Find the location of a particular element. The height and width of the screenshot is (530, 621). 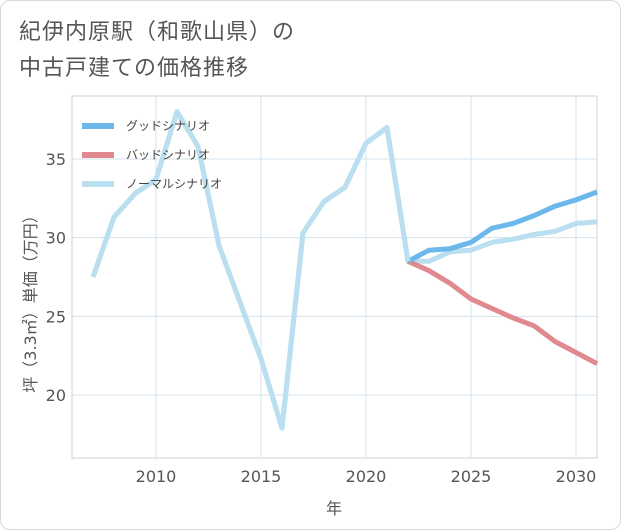

y-tick-label: 25 is located at coordinates (56, 316).